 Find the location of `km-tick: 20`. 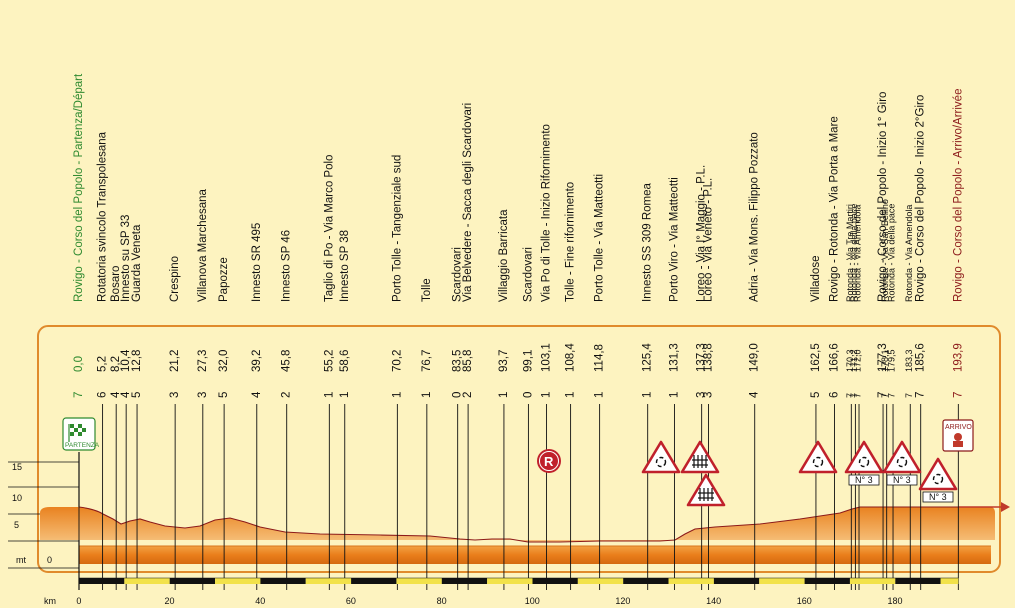

km-tick: 20 is located at coordinates (170, 601).